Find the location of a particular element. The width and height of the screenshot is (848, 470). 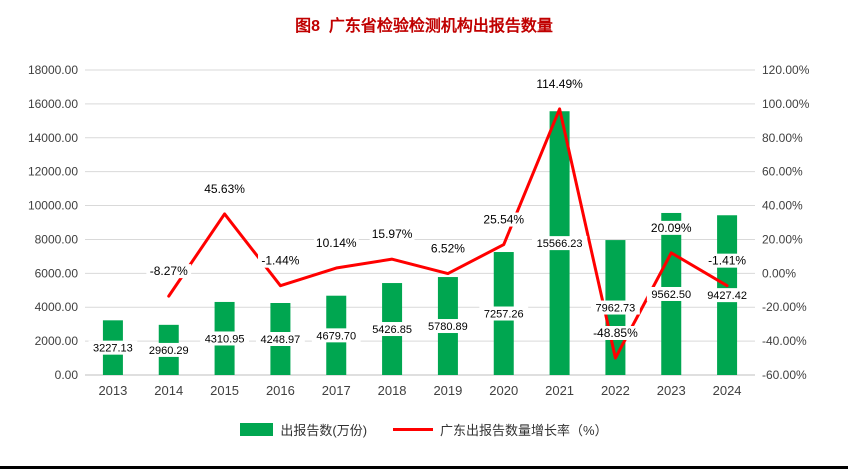

y-axis-tick-label: 16000.00 is located at coordinates (53, 104).